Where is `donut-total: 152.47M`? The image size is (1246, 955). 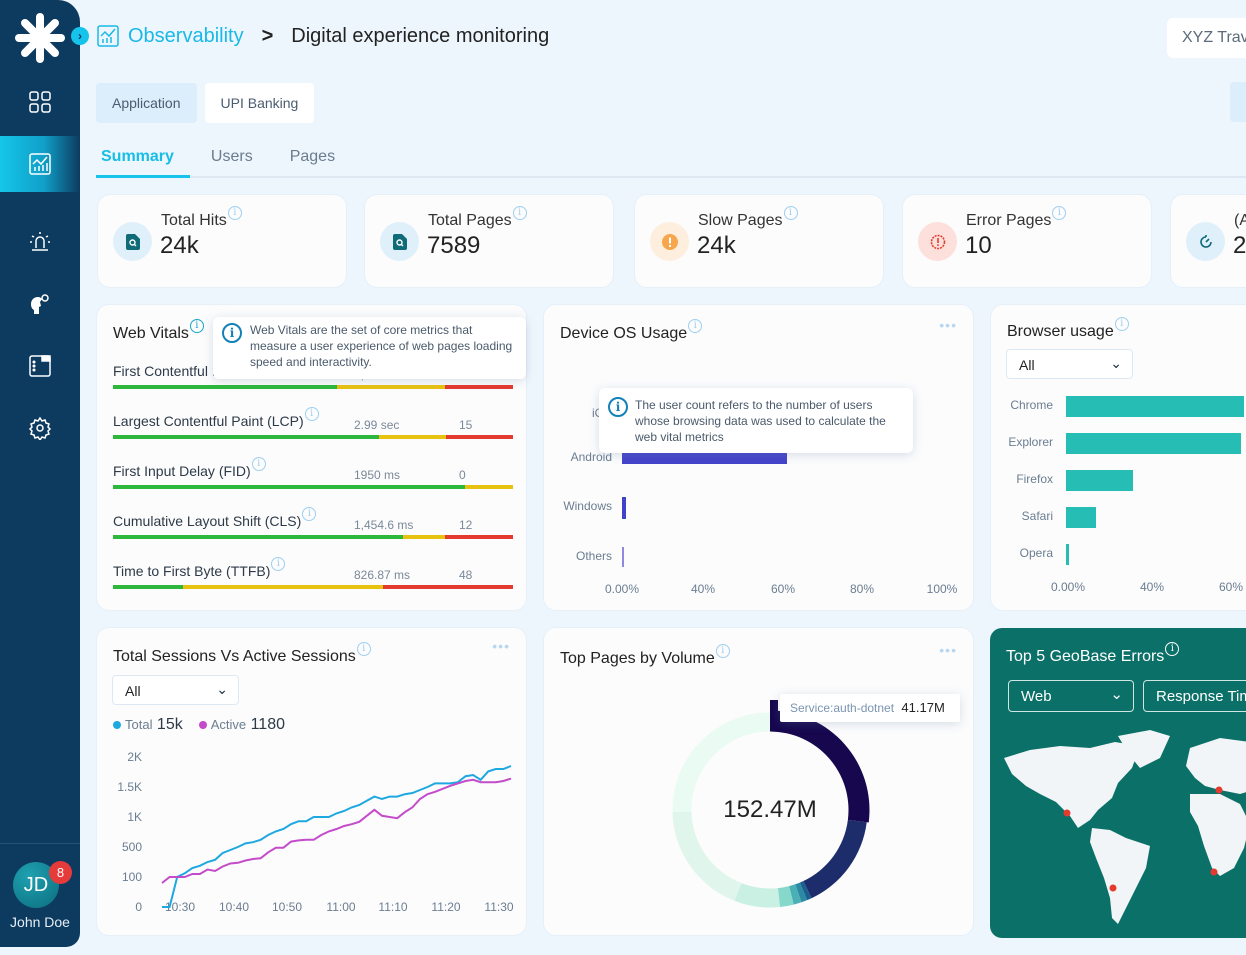
donut-total: 152.47M is located at coordinates (770, 809).